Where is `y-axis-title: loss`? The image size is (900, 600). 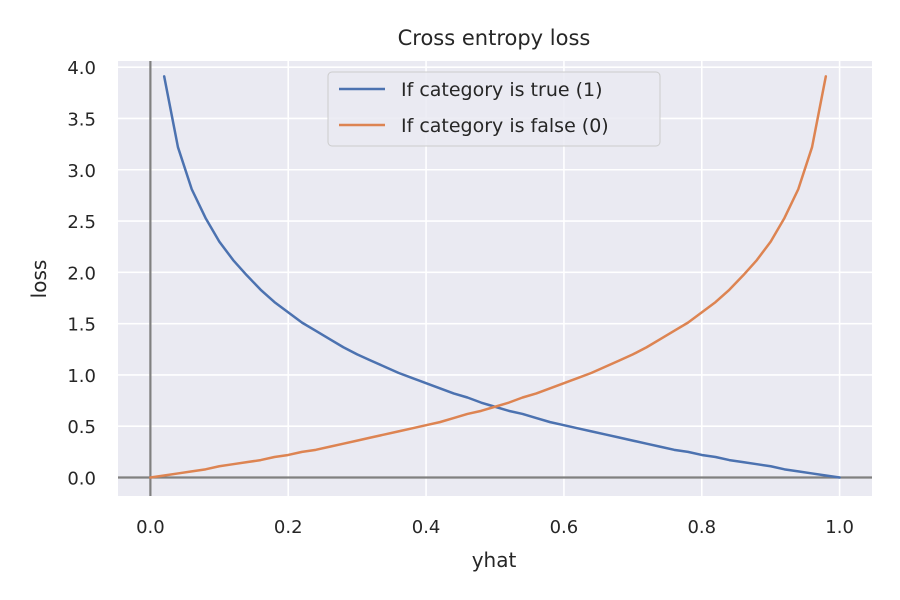
y-axis-title: loss is located at coordinates (39, 279).